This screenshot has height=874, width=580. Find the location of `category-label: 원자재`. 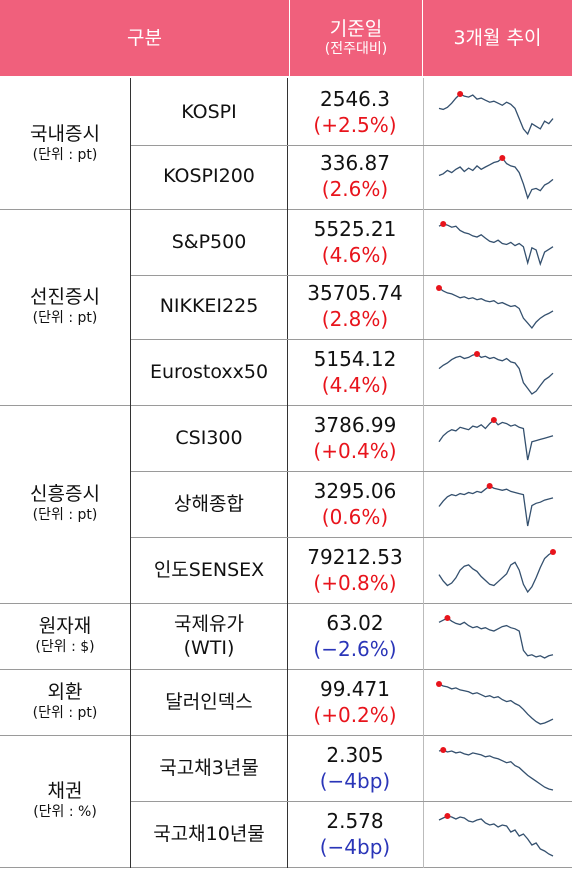

category-label: 원자재 is located at coordinates (65, 626).